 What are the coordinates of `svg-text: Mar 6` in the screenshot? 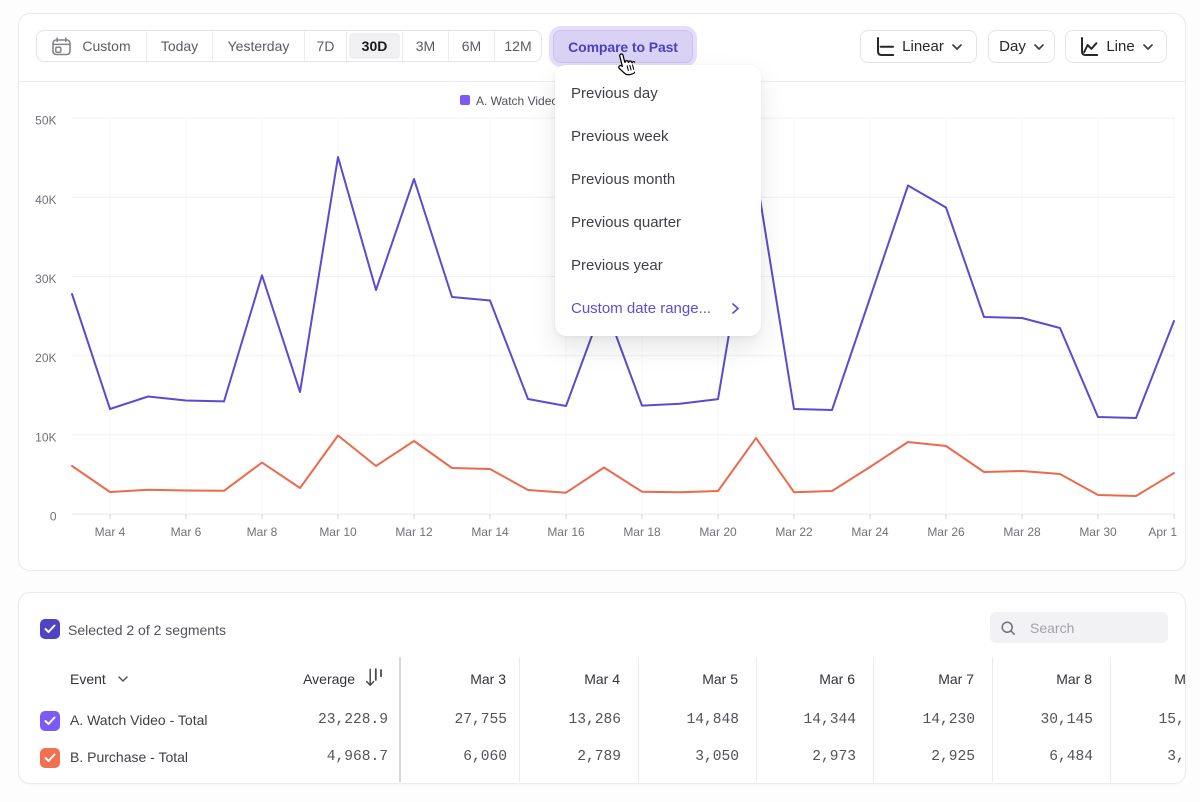 It's located at (186, 532).